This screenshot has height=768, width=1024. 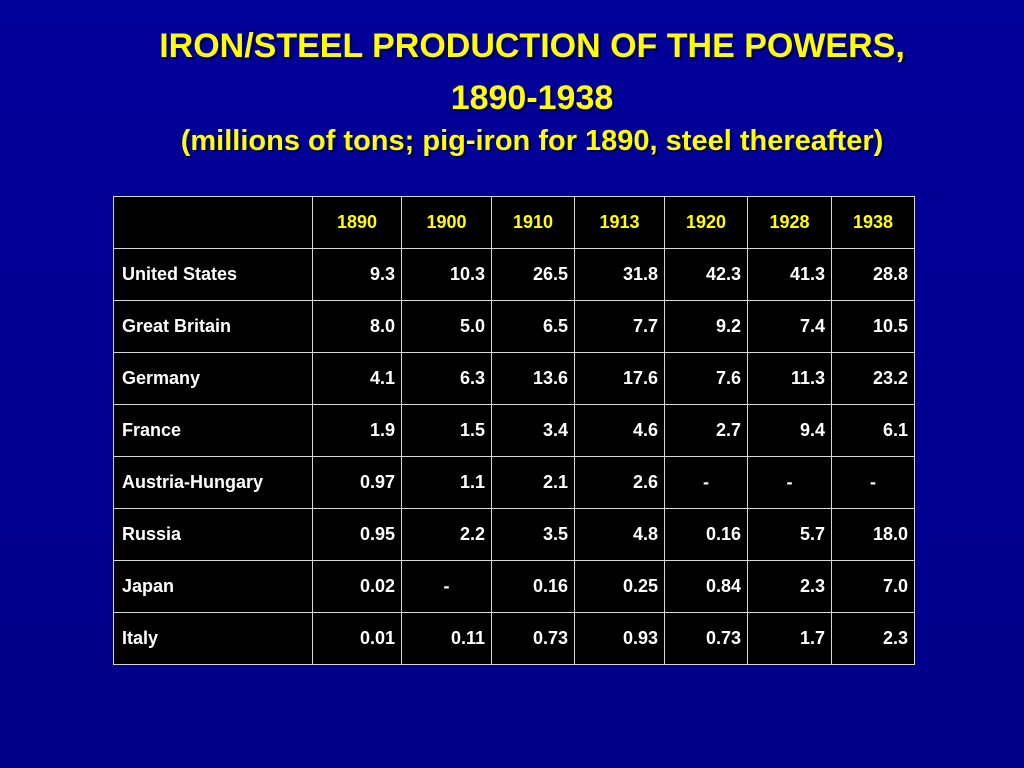 I want to click on table-row: Russia 0.95 2.2 3.5 4.8 0.16 5.7 18.0, so click(x=514, y=534).